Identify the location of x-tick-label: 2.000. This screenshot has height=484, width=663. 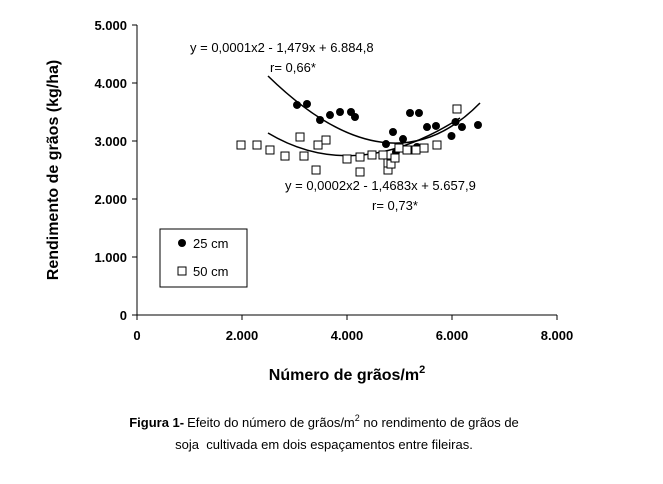
(242, 335).